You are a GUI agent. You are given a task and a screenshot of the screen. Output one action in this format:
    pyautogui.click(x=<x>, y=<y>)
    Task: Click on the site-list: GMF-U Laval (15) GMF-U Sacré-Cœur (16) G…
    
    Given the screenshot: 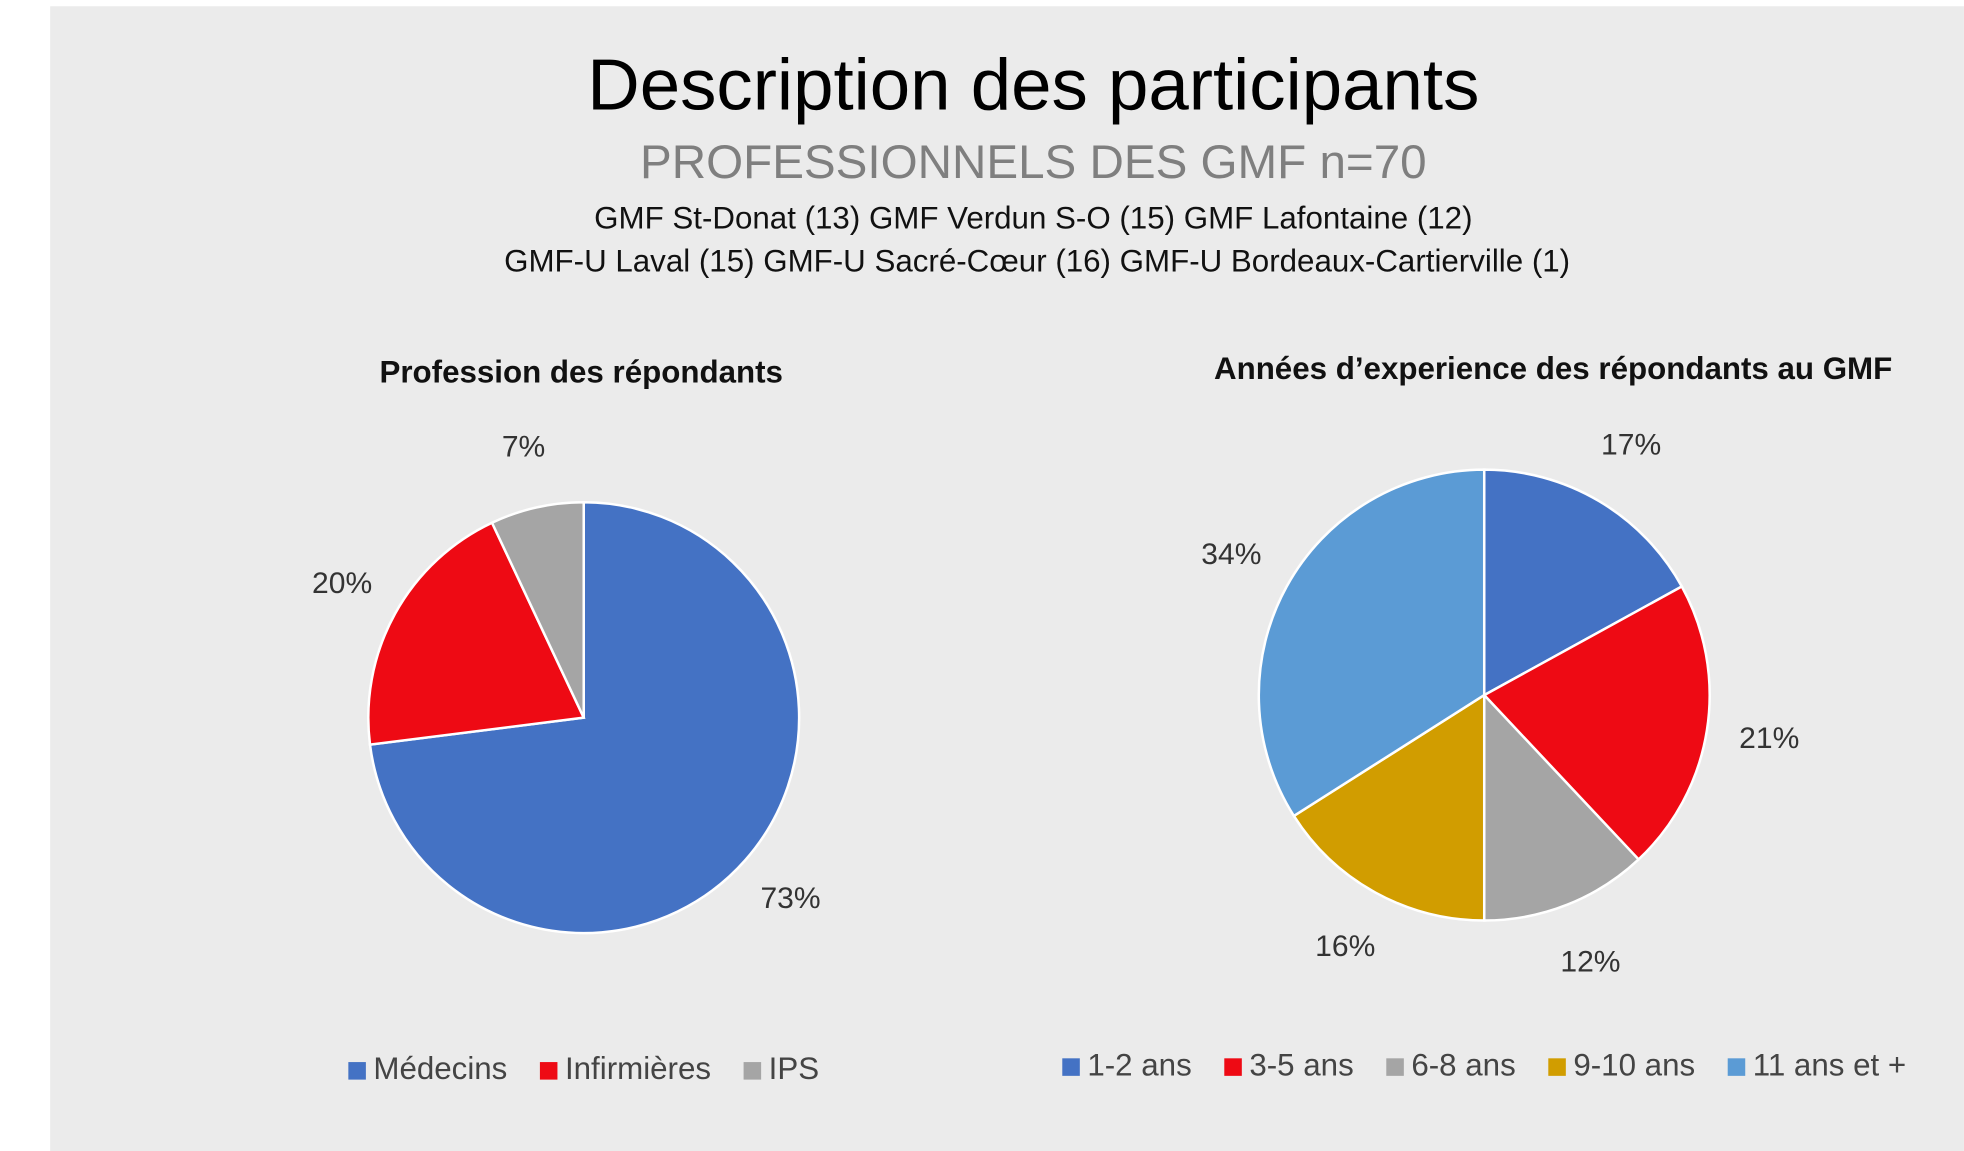 What is the action you would take?
    pyautogui.click(x=1037, y=260)
    